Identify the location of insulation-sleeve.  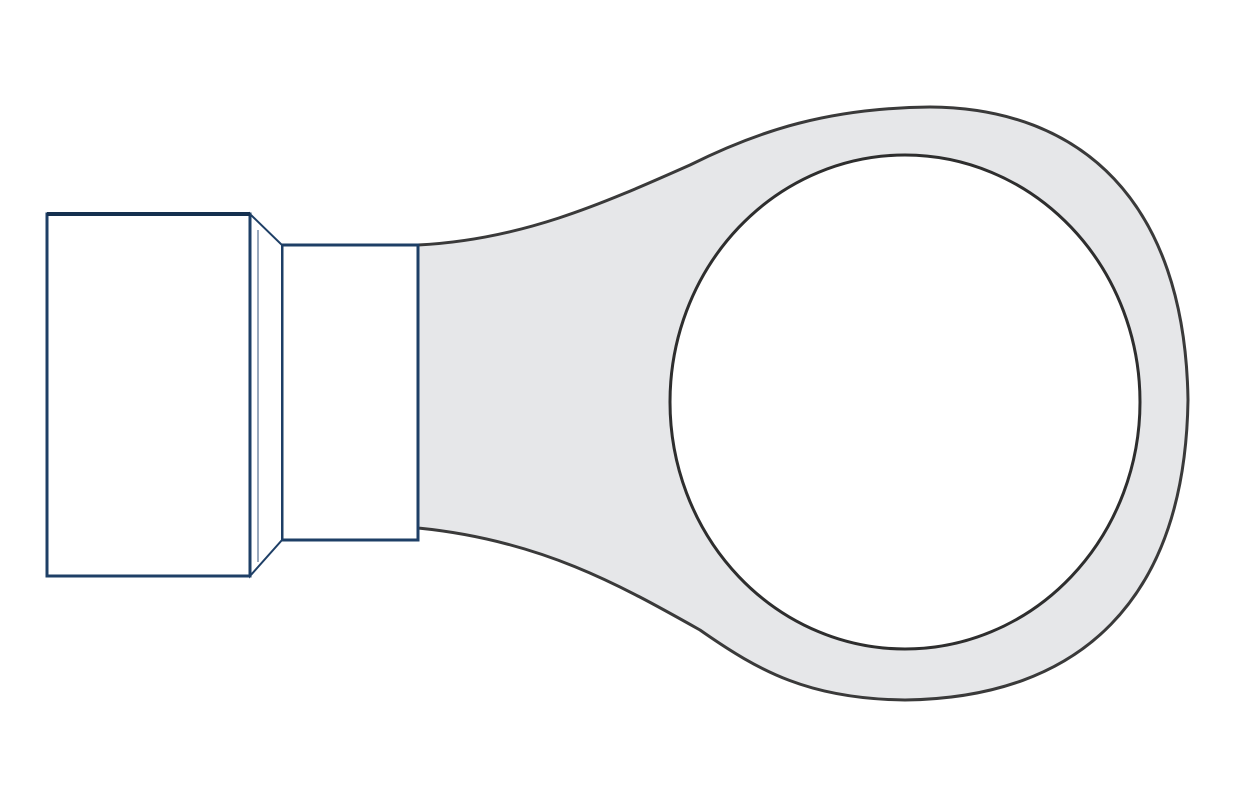
(148, 395).